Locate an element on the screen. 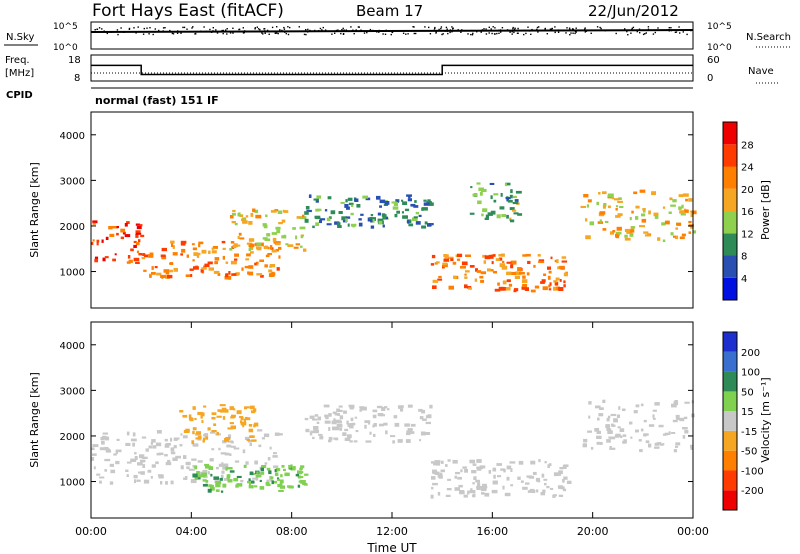 This screenshot has width=800, height=554. velocity-y-label: Slant Range [km] is located at coordinates (34, 420).